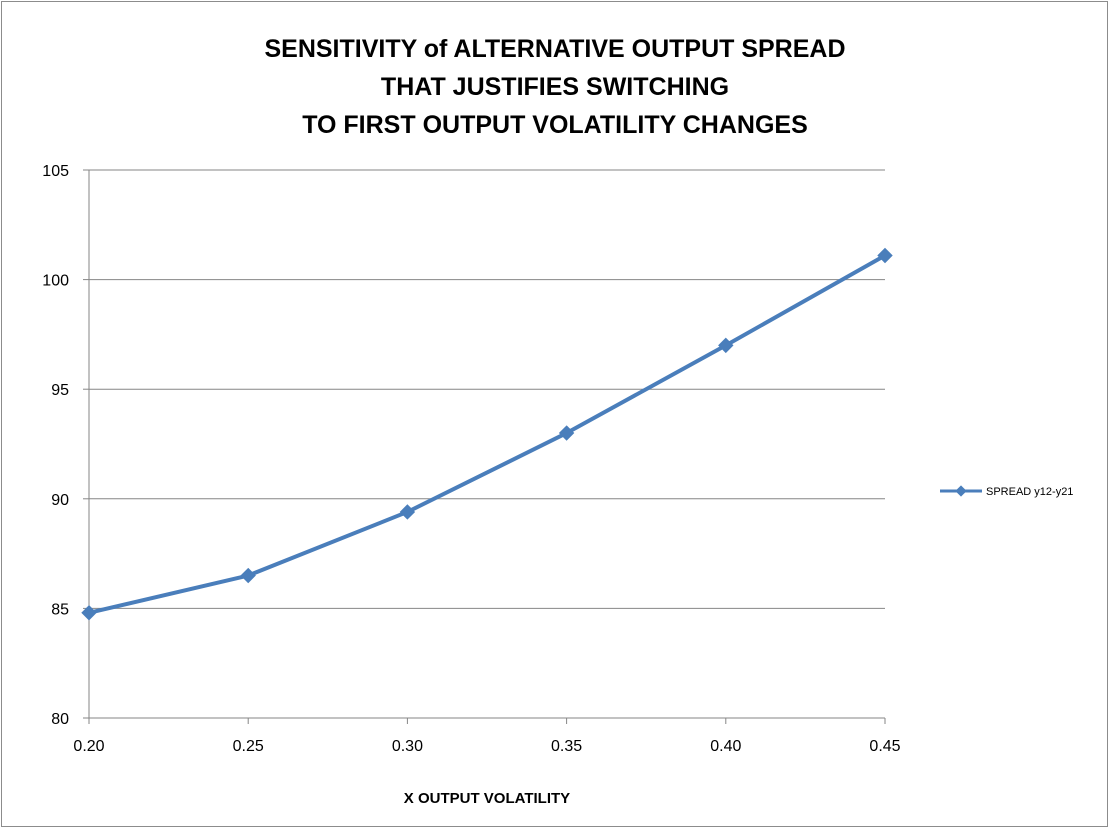 Image resolution: width=1111 pixels, height=830 pixels. Describe the element at coordinates (60, 390) in the screenshot. I see `y-tick-label: 95` at that location.